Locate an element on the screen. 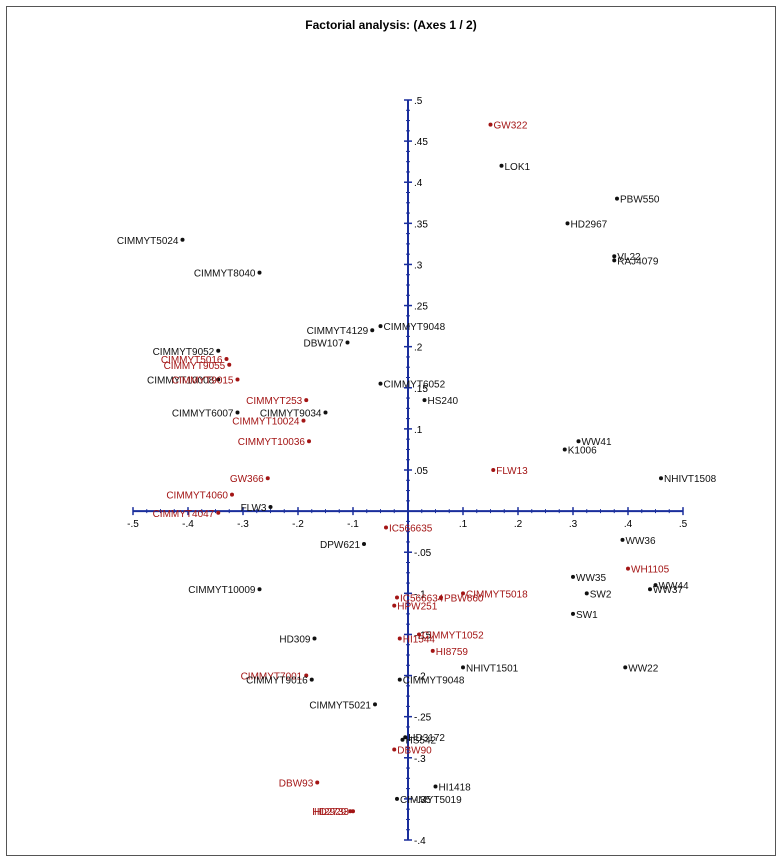  data-point: HD309 is located at coordinates (298, 640).